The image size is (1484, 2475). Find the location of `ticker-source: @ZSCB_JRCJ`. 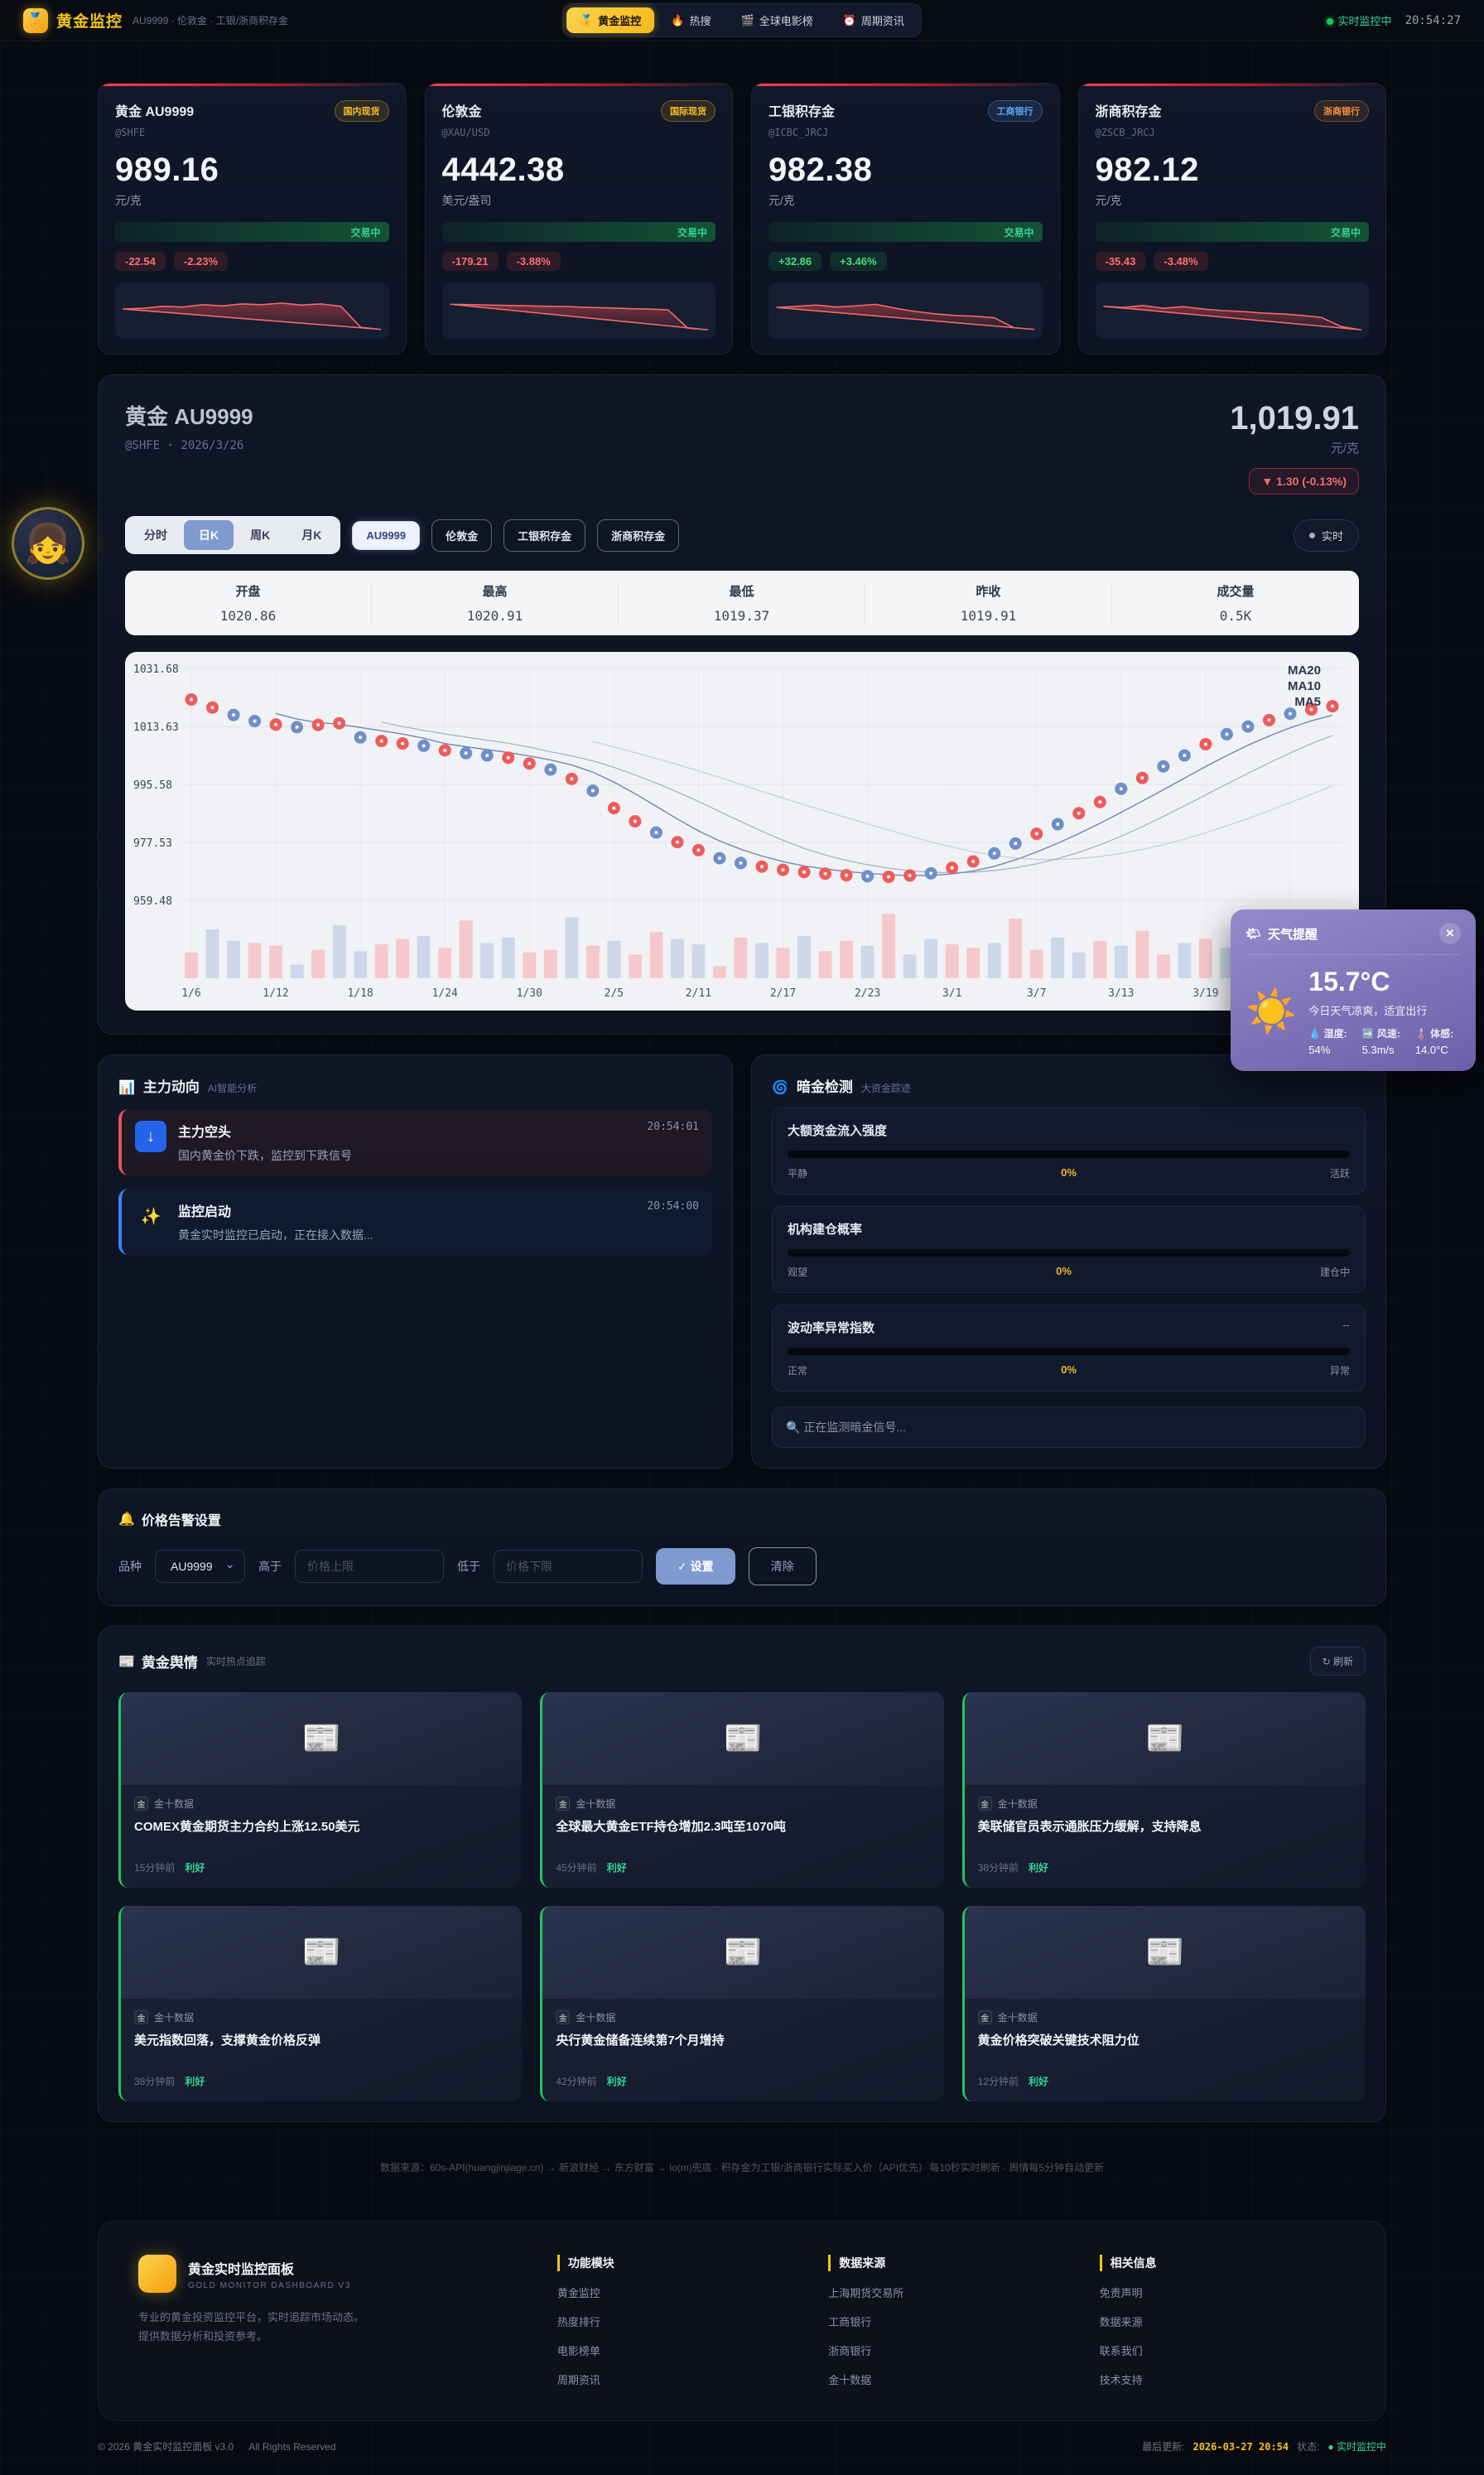

ticker-source: @ZSCB_JRCJ is located at coordinates (1125, 132).